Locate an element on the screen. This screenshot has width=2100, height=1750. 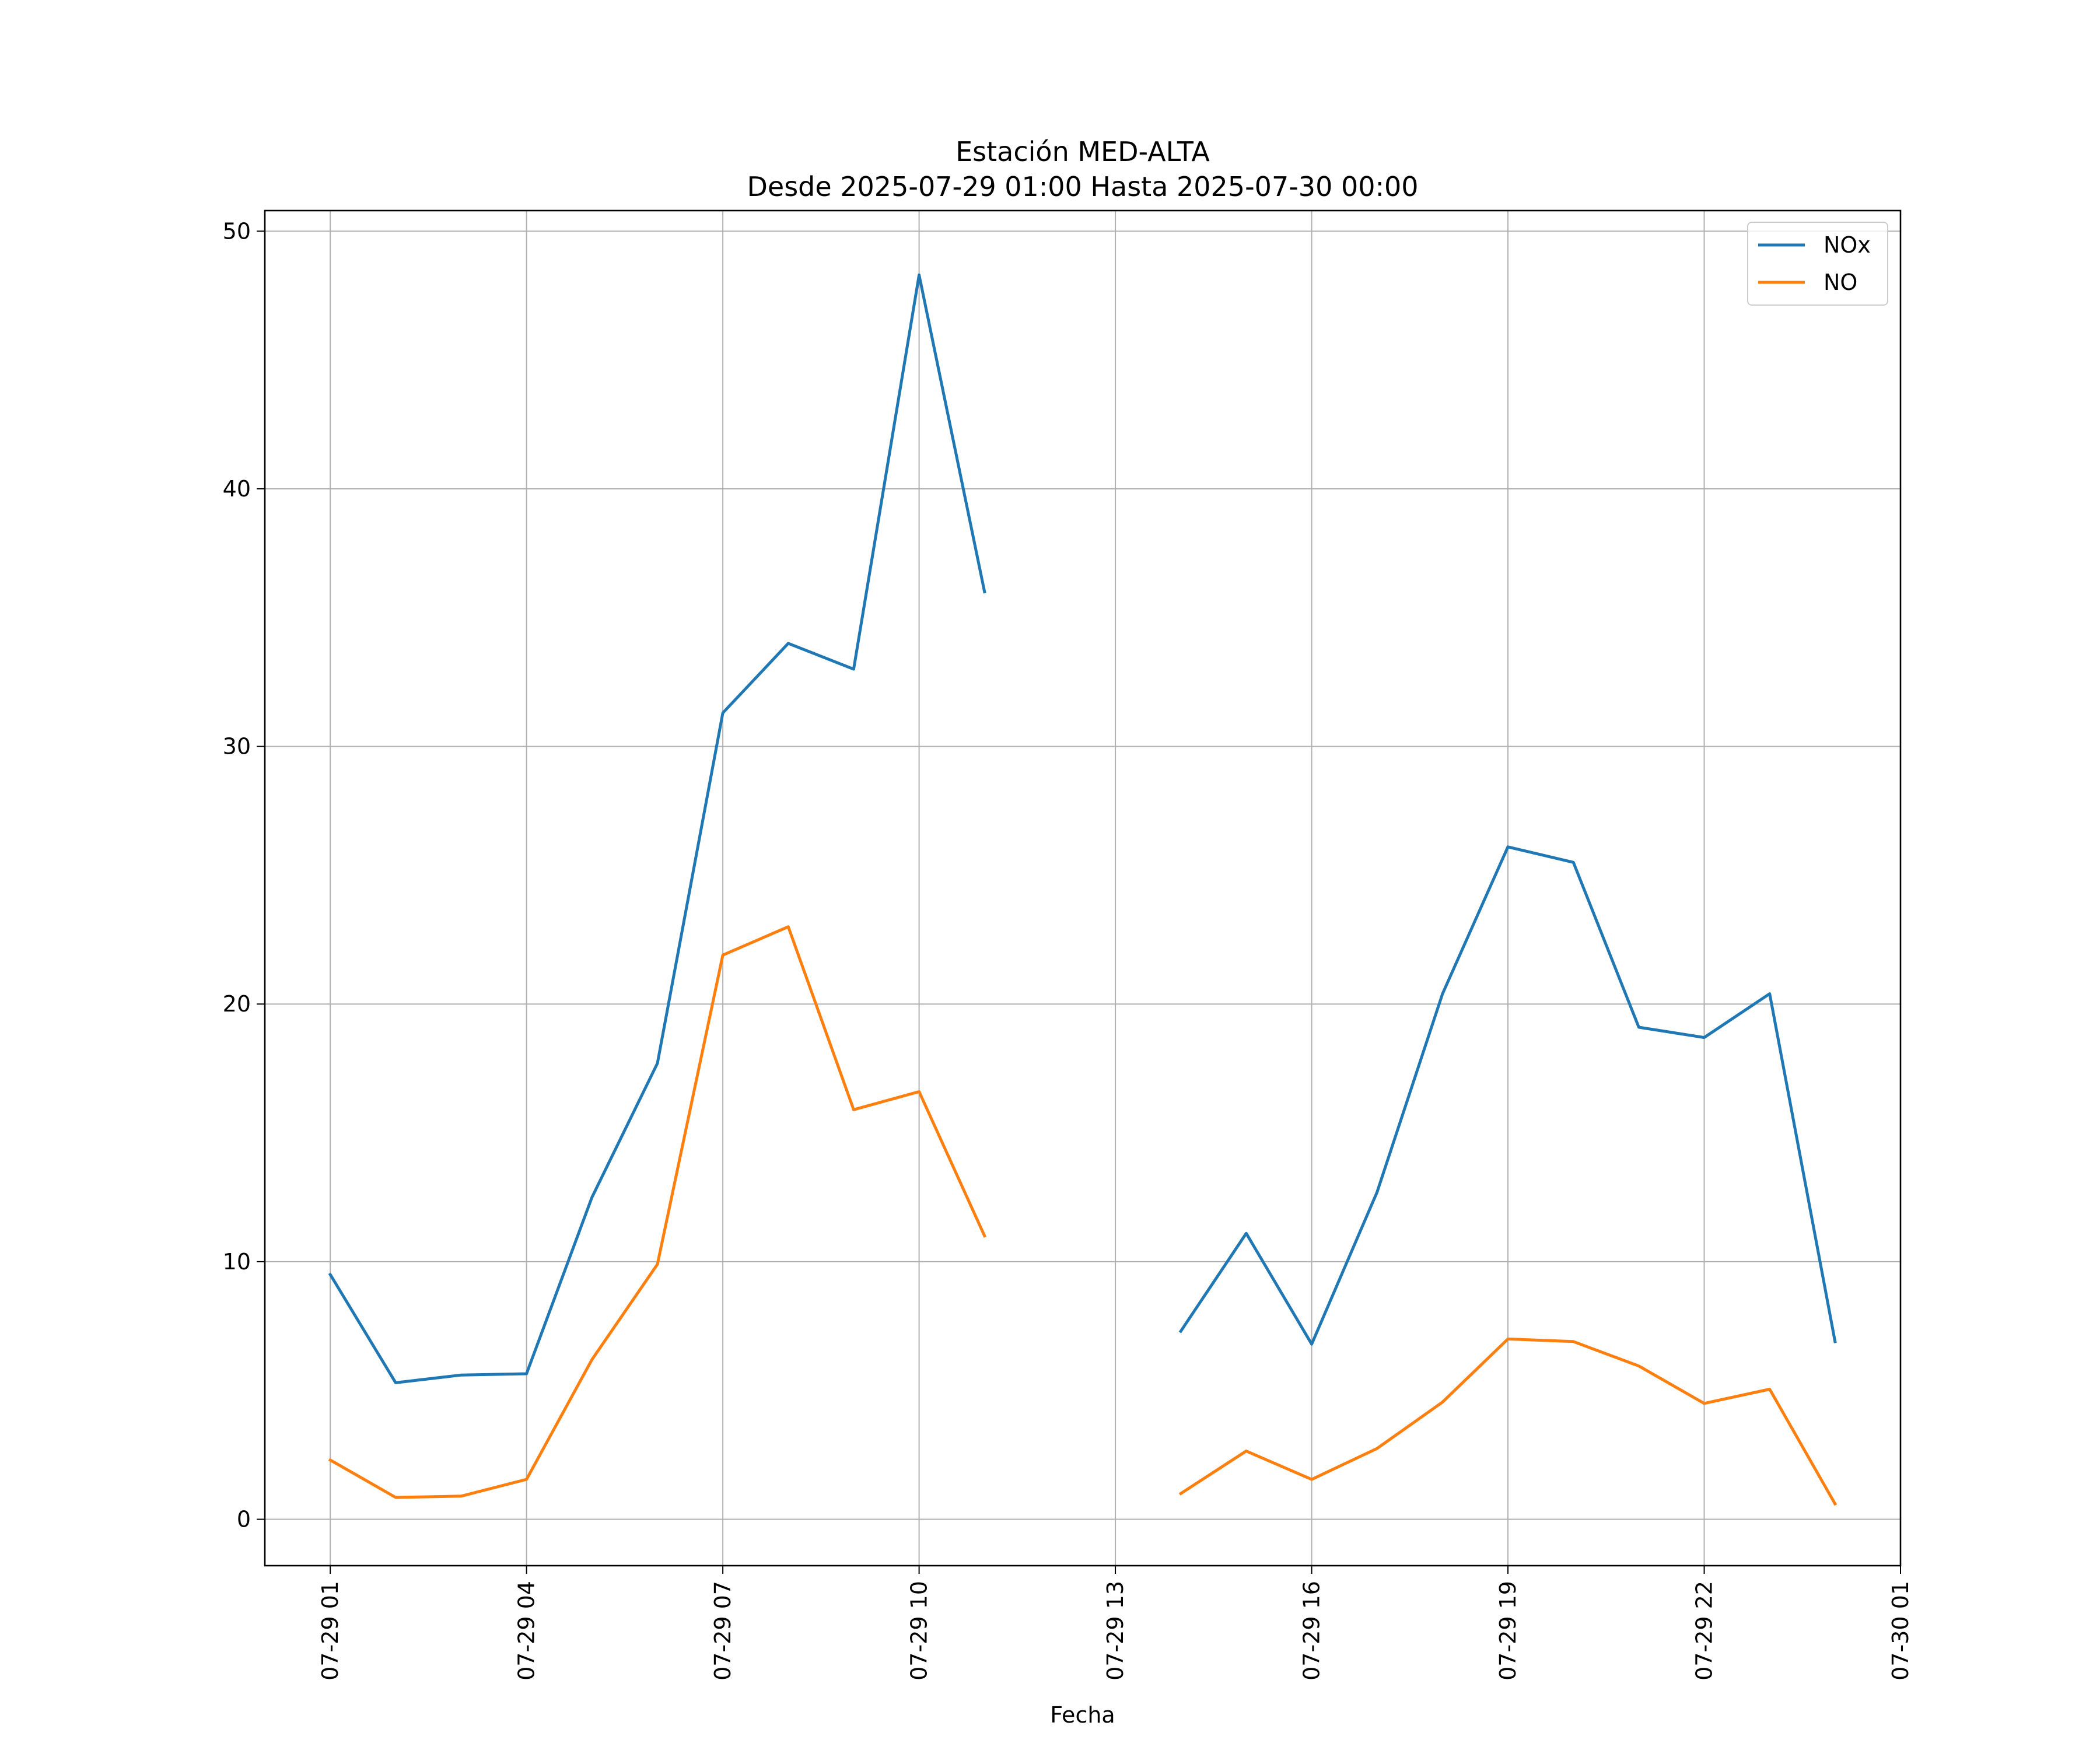
x-tick-label: 07-30 01 is located at coordinates (1901, 1631).